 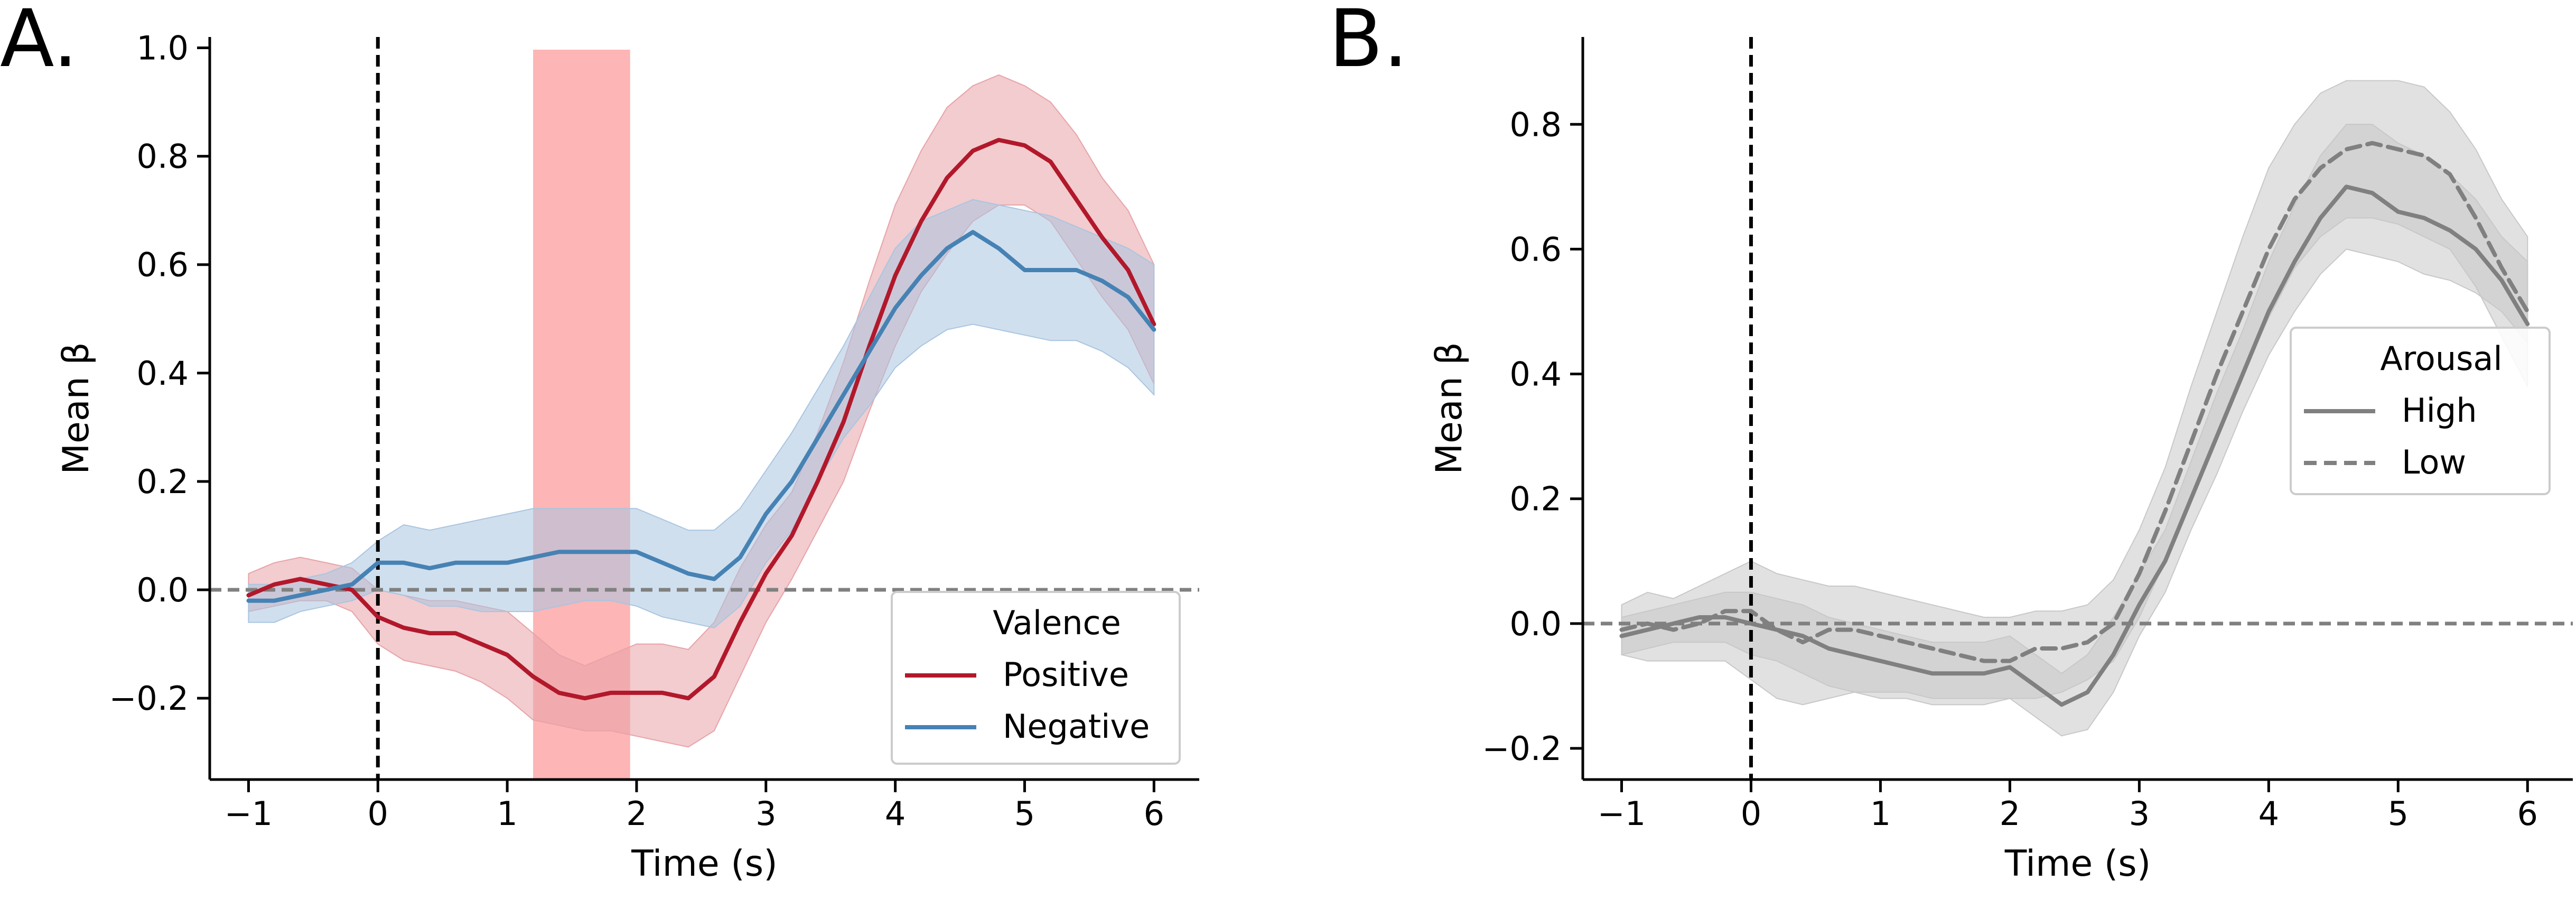 I want to click on legend: Arousal High Low, so click(x=2420, y=411).